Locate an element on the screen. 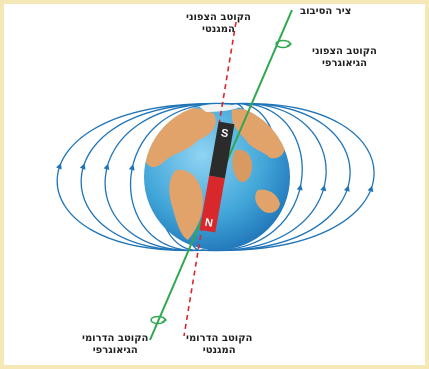  label-magnetic-south: הקוטב הדרומי המגנטי is located at coordinates (219, 344).